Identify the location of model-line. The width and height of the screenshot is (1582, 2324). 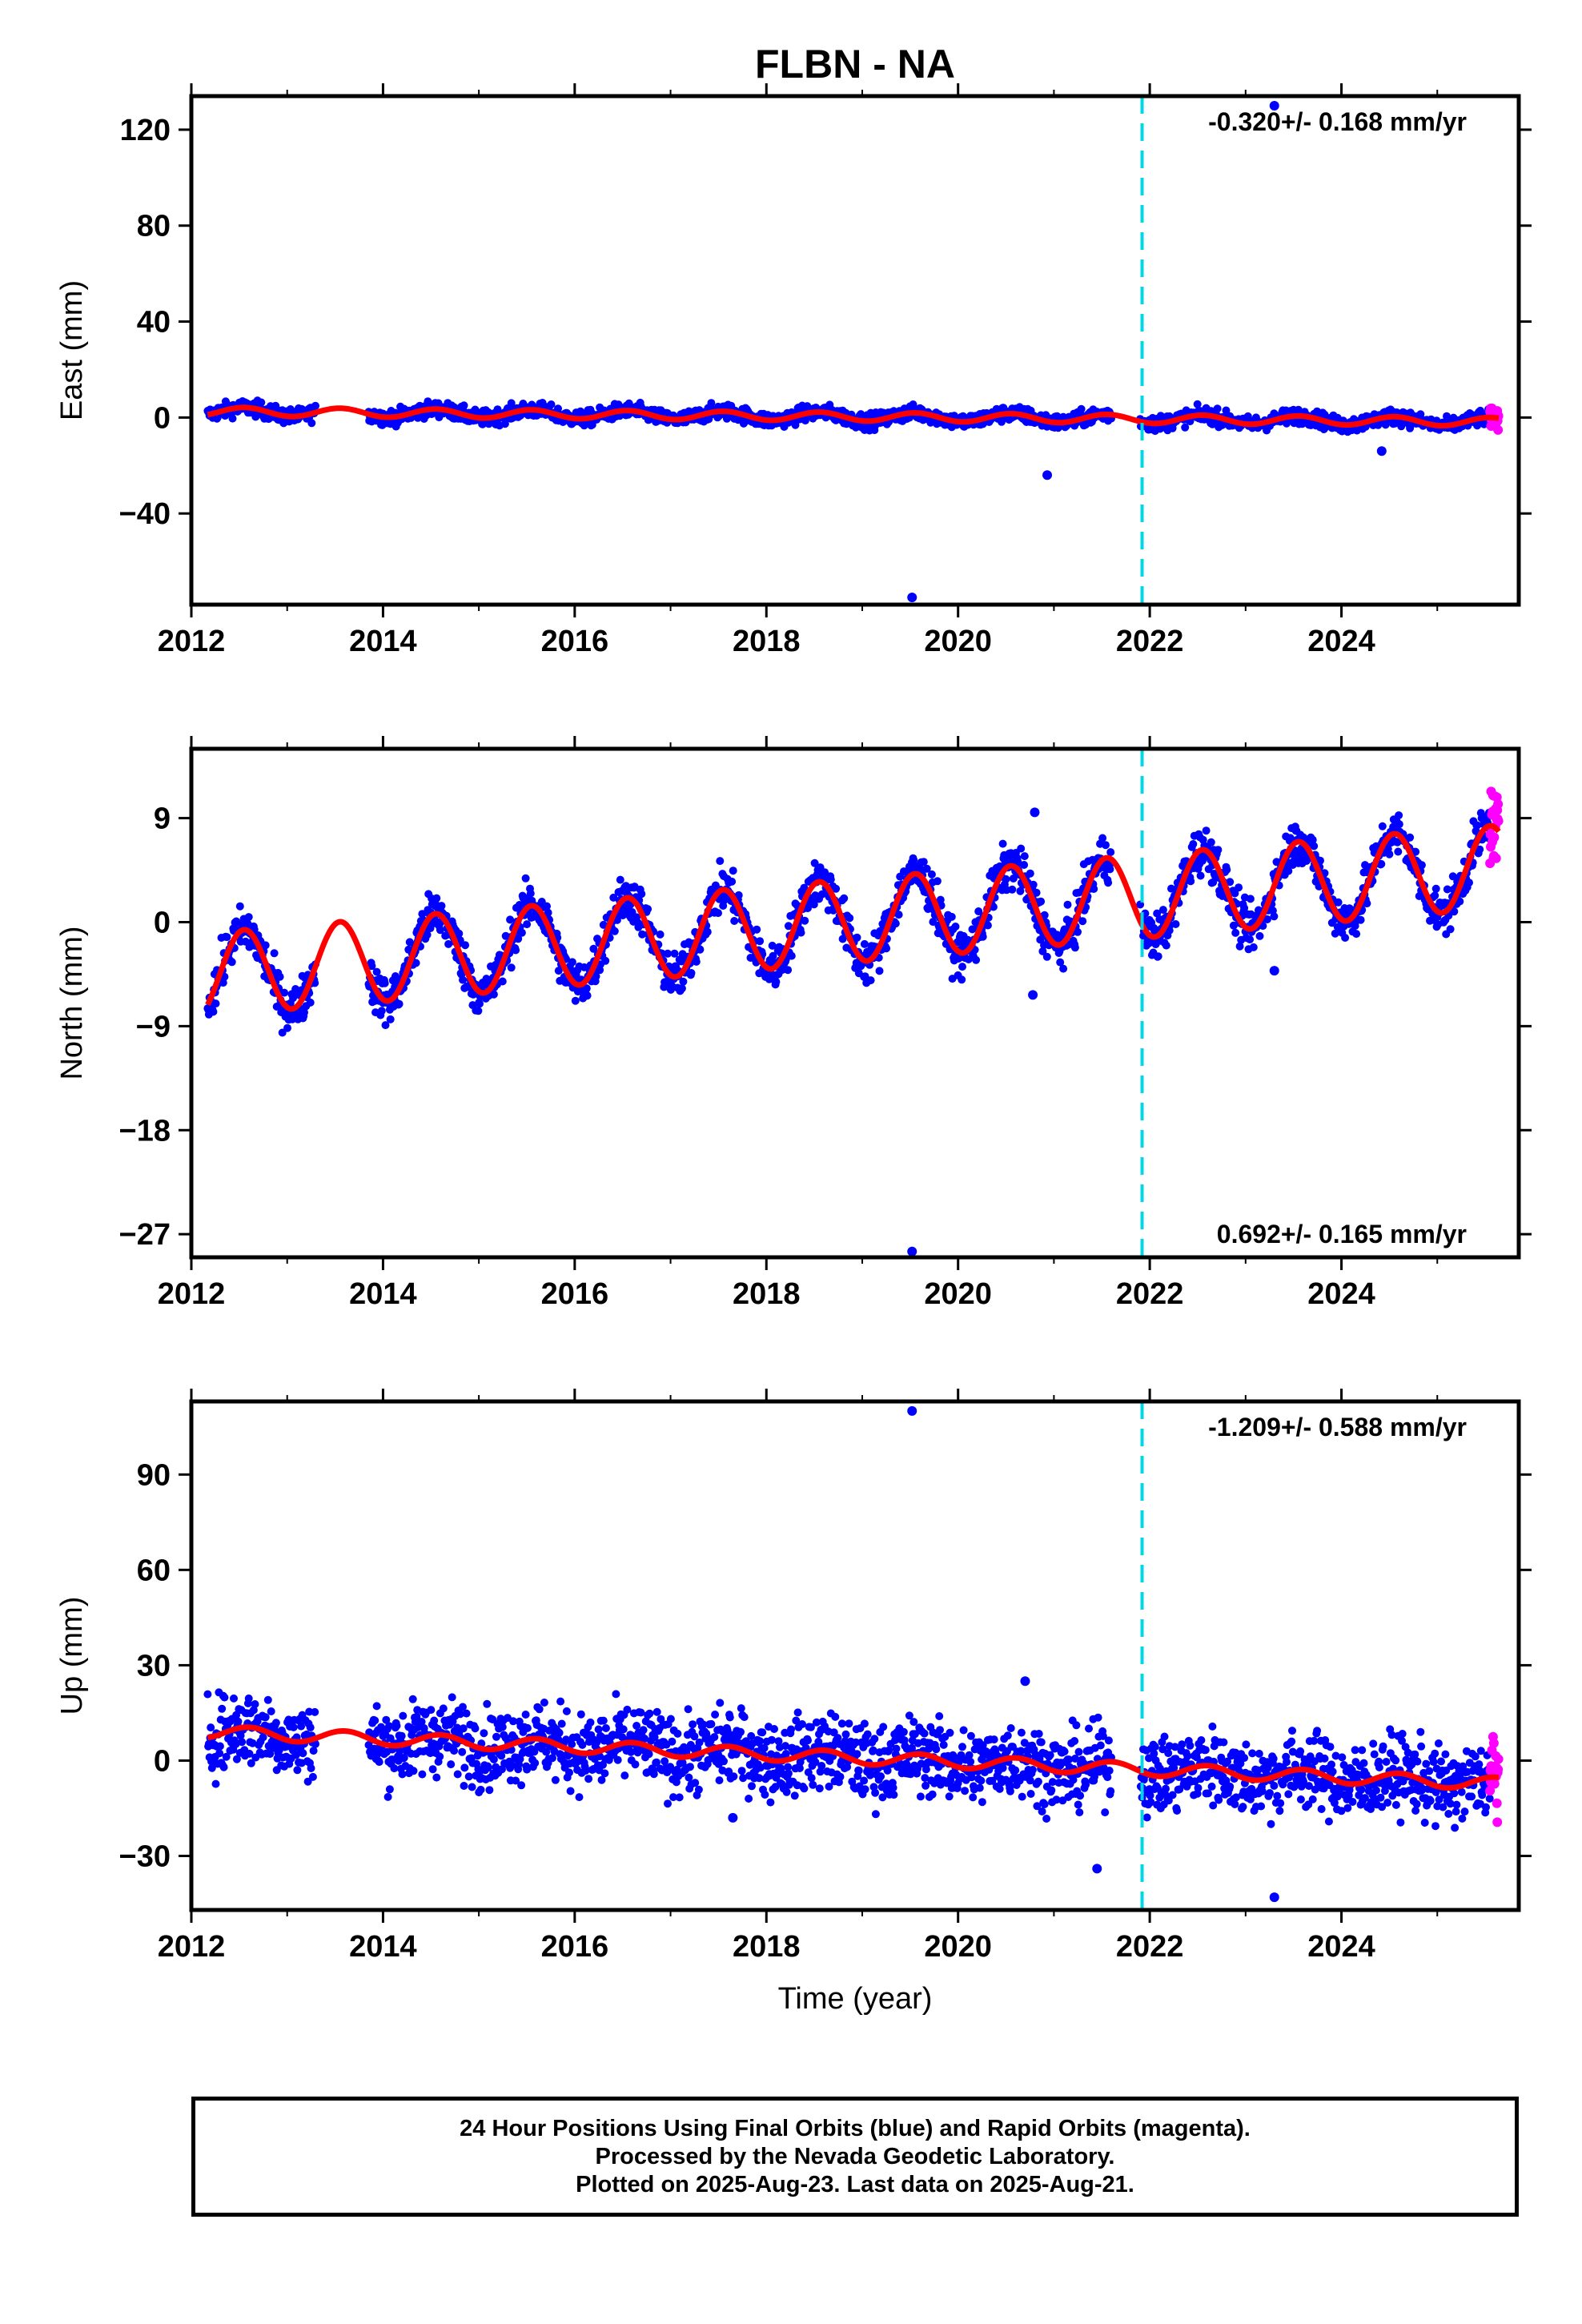
(853, 416).